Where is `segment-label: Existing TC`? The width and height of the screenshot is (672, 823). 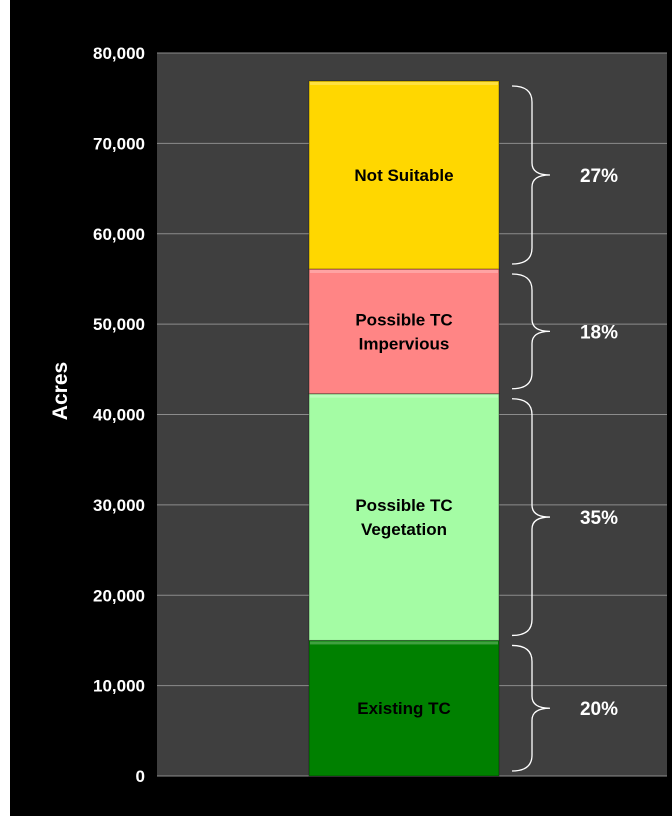 segment-label: Existing TC is located at coordinates (404, 708).